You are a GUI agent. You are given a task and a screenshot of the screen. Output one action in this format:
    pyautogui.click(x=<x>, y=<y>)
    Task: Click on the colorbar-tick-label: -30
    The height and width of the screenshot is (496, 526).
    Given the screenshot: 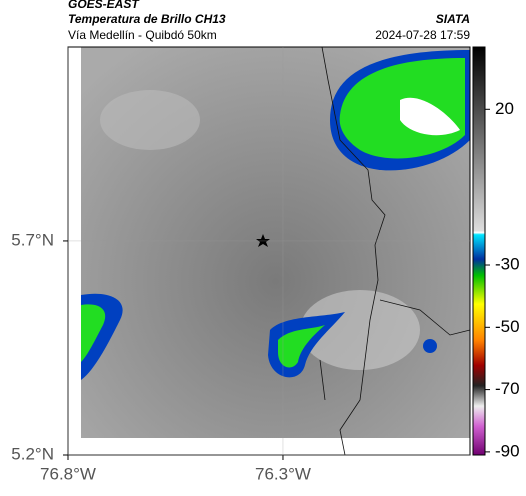 What is the action you would take?
    pyautogui.click(x=507, y=263)
    